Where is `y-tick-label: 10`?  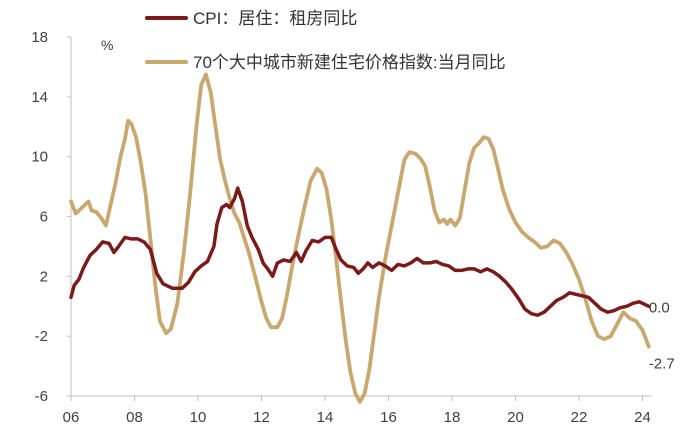 y-tick-label: 10 is located at coordinates (39, 157).